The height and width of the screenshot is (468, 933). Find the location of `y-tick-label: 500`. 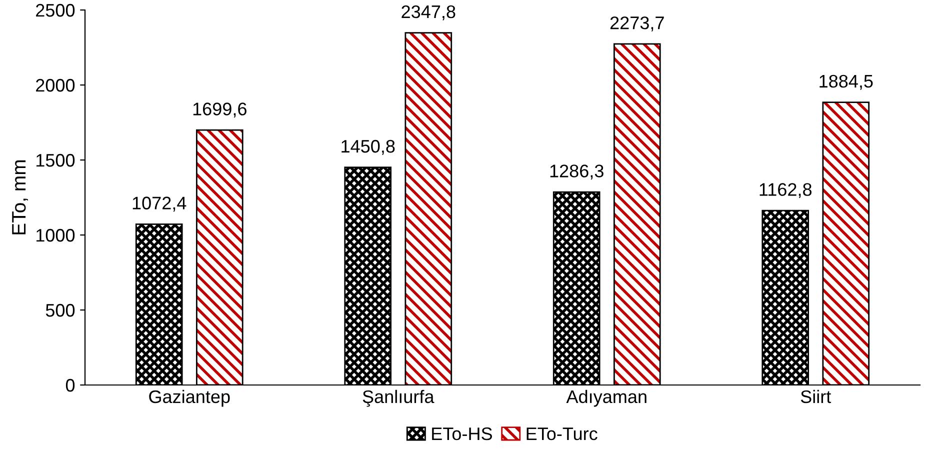

y-tick-label: 500 is located at coordinates (60, 310).